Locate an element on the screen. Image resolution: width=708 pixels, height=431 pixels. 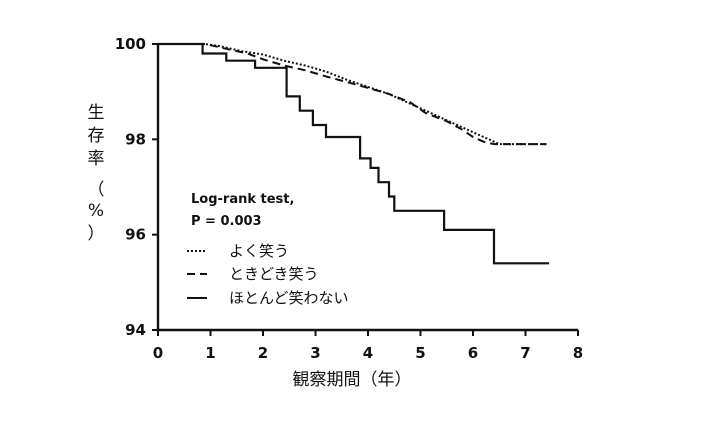
y-axis-title-char: % is located at coordinates (96, 211).